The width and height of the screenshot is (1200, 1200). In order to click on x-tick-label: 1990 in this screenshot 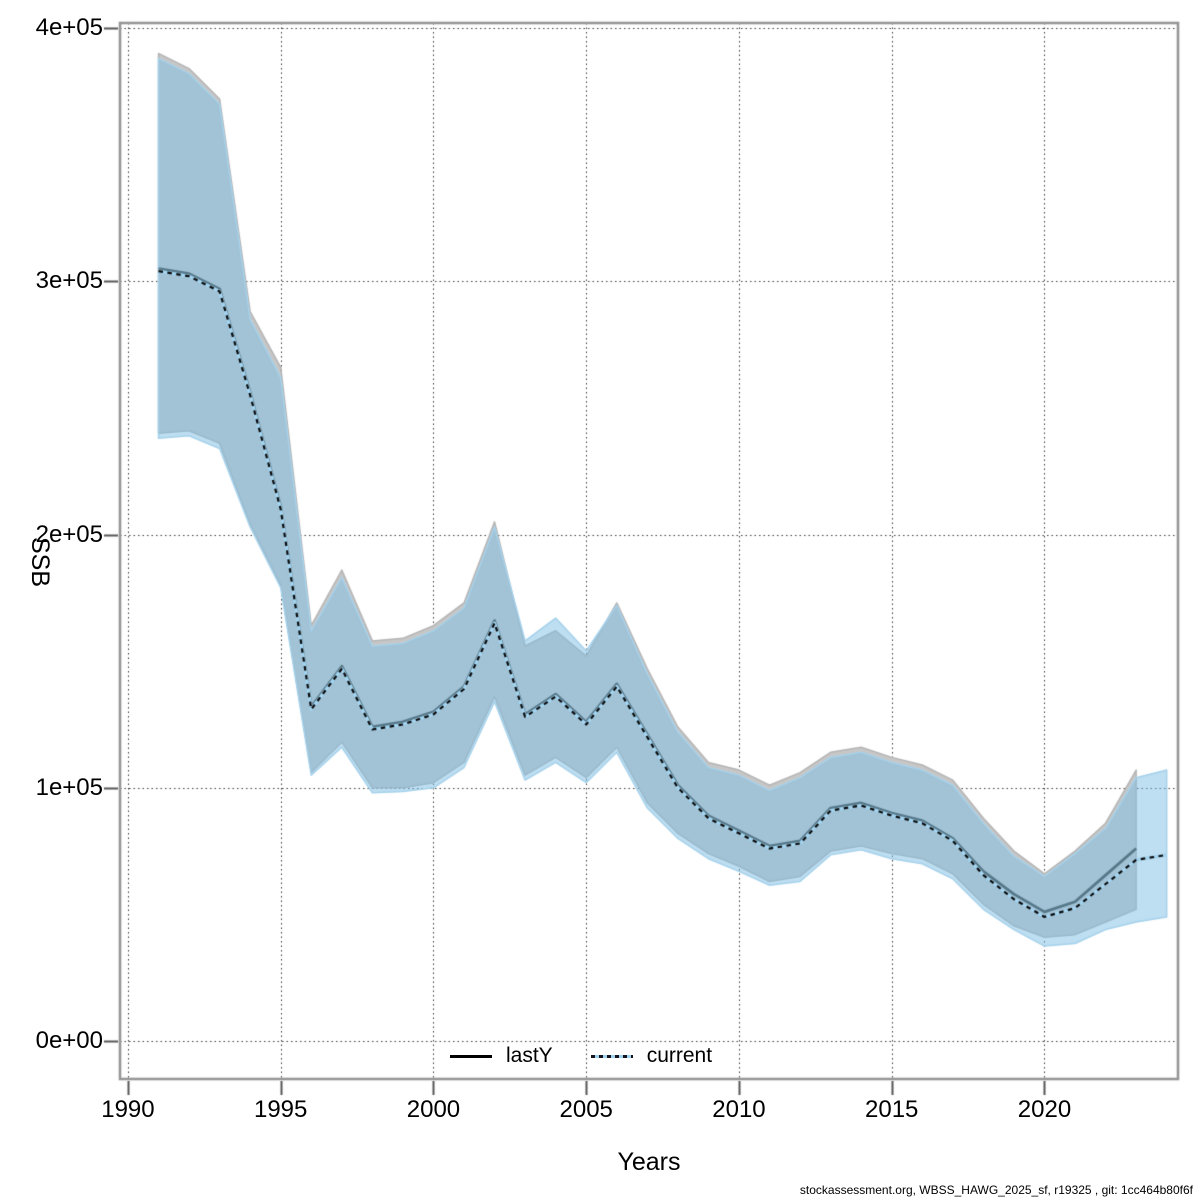, I will do `click(128, 1109)`.